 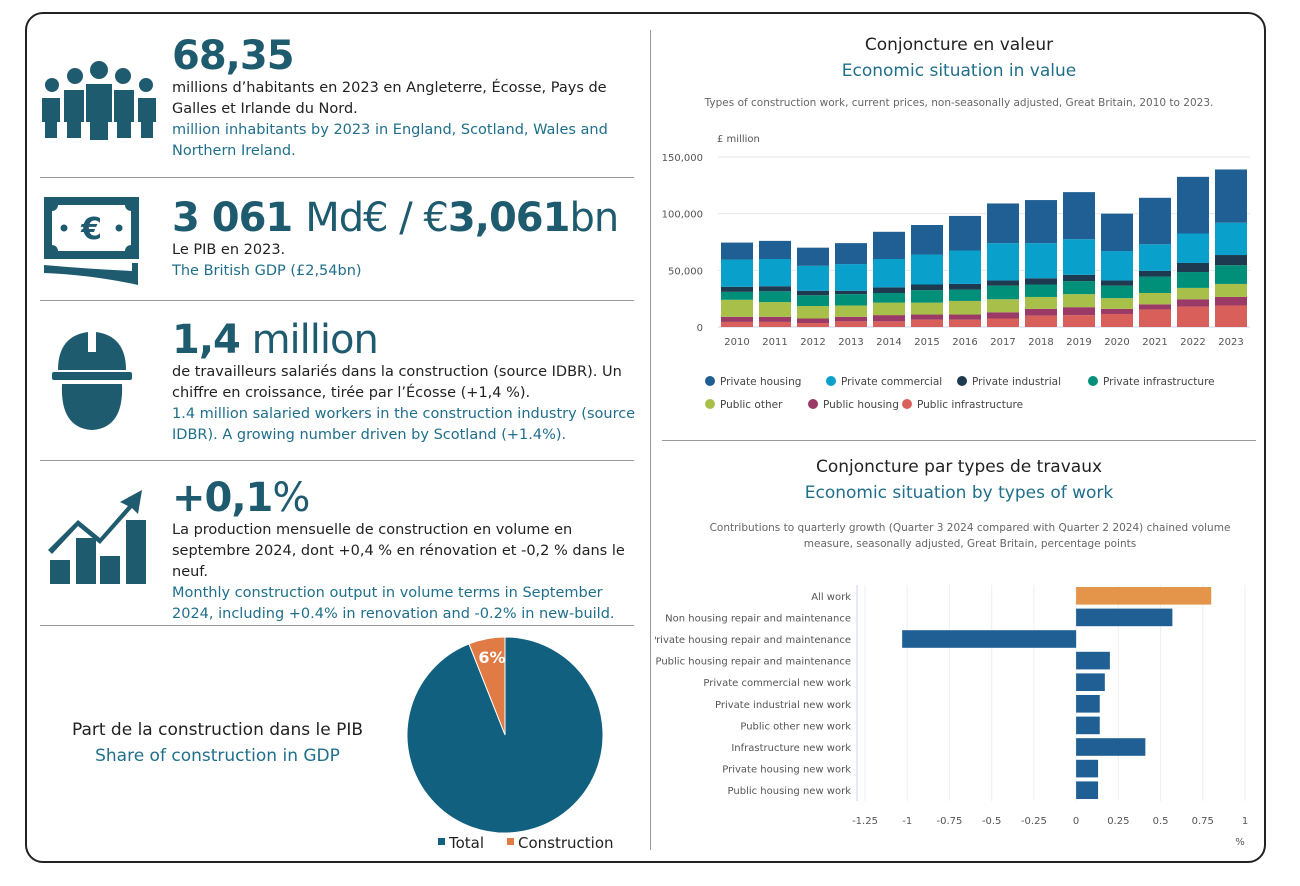 I want to click on x-tick-label: -0.75, so click(x=950, y=821).